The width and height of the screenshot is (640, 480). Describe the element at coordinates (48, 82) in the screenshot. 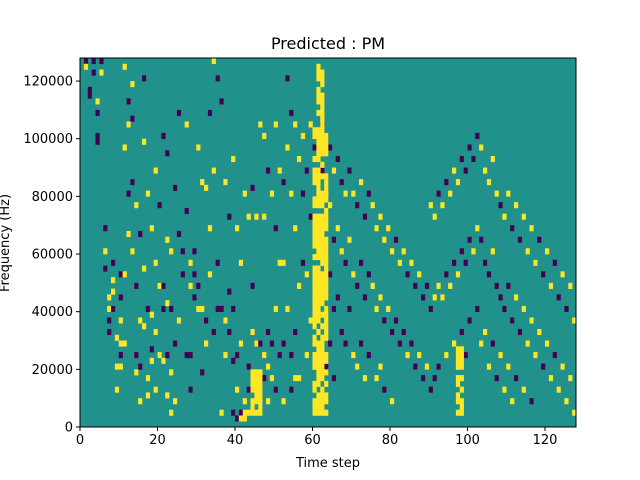

I see `y-tick-label: 120000` at that location.